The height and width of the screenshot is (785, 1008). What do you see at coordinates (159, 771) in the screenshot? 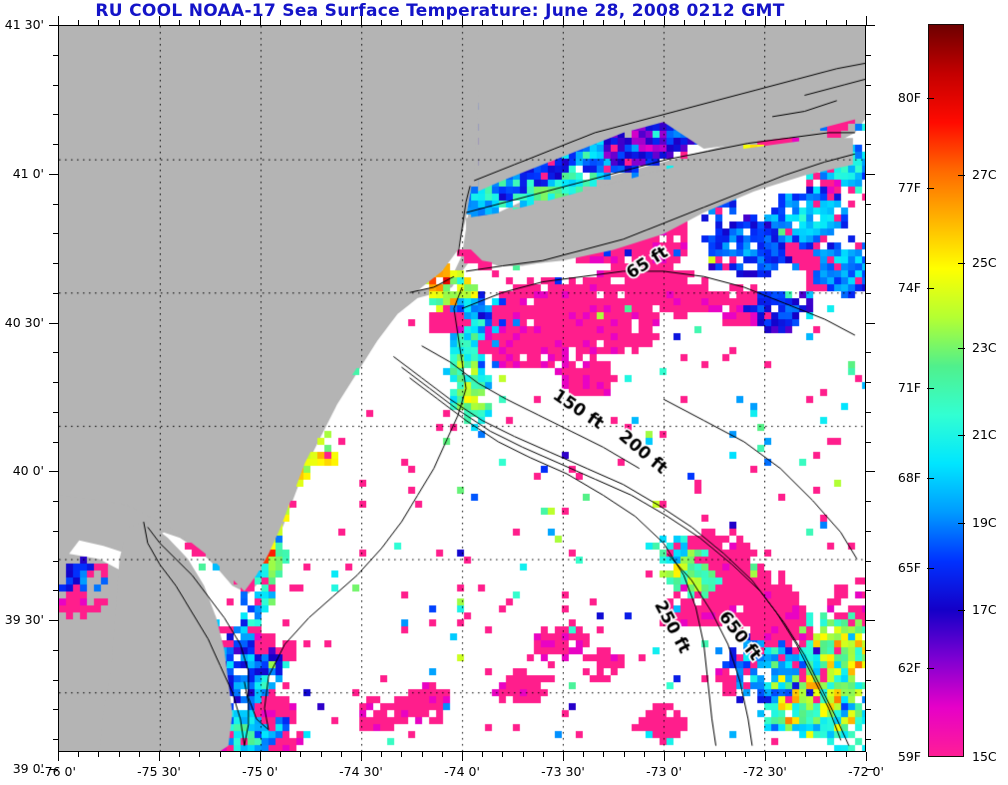
I see `x-axis-label: -75 30'` at bounding box center [159, 771].